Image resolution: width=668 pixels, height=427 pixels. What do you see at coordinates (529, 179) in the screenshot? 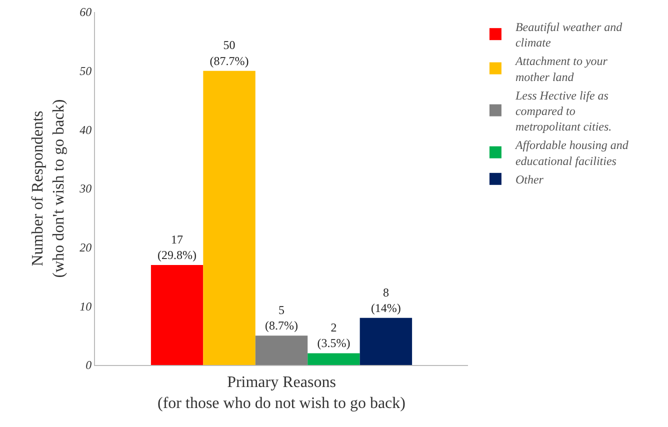
I see `legend-label: Other` at bounding box center [529, 179].